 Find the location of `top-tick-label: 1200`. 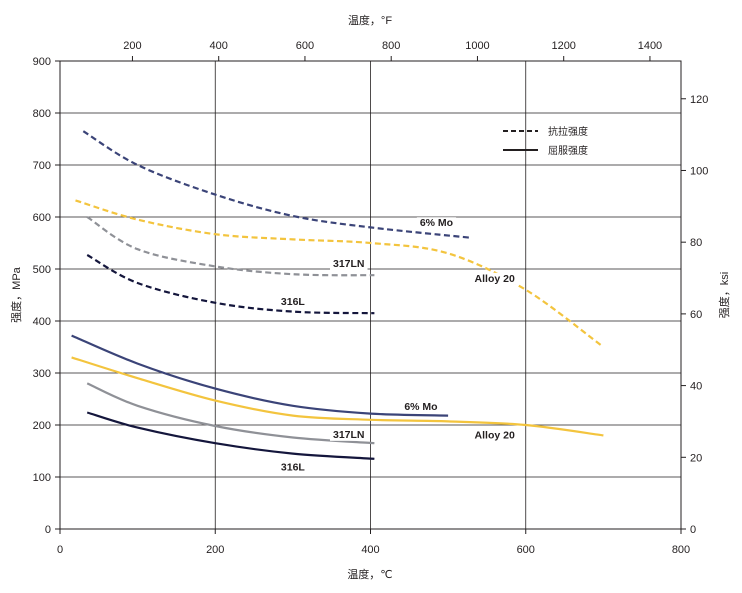

top-tick-label: 1200 is located at coordinates (563, 46).